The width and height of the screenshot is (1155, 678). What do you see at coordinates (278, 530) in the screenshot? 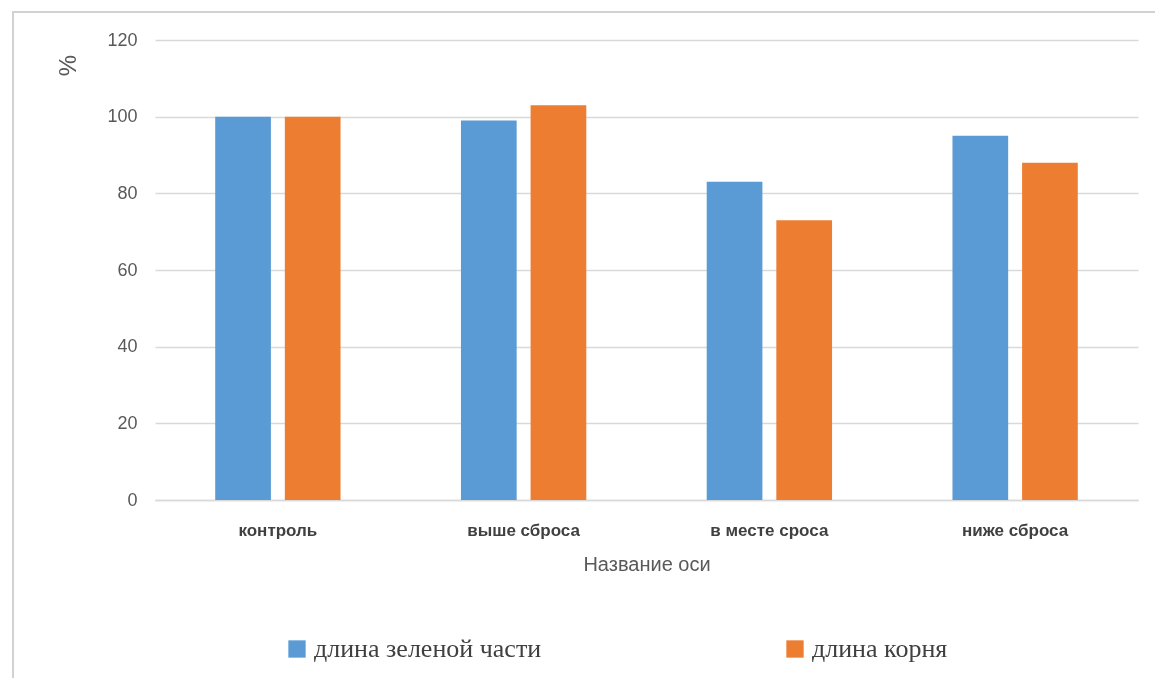
I see `x-tick-label: контроль` at bounding box center [278, 530].